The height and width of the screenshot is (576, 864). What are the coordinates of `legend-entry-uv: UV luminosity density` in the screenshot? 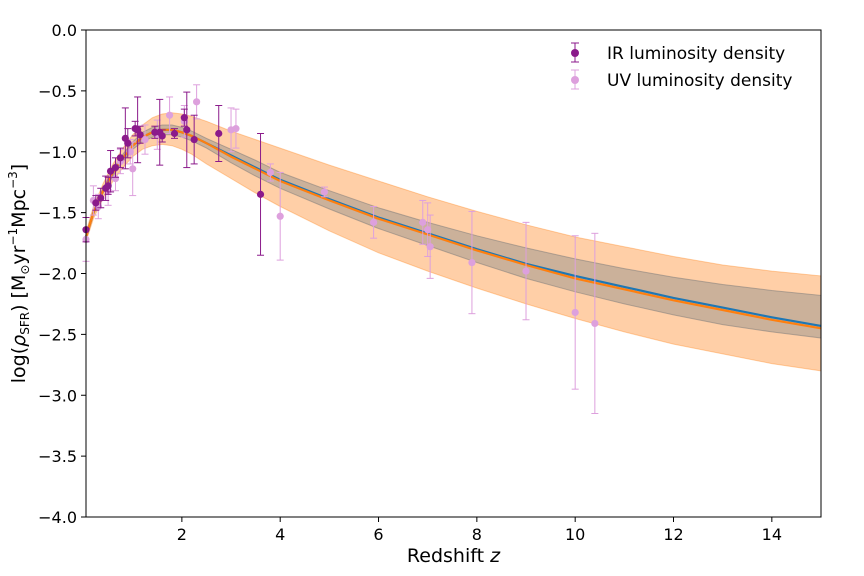 It's located at (681, 80).